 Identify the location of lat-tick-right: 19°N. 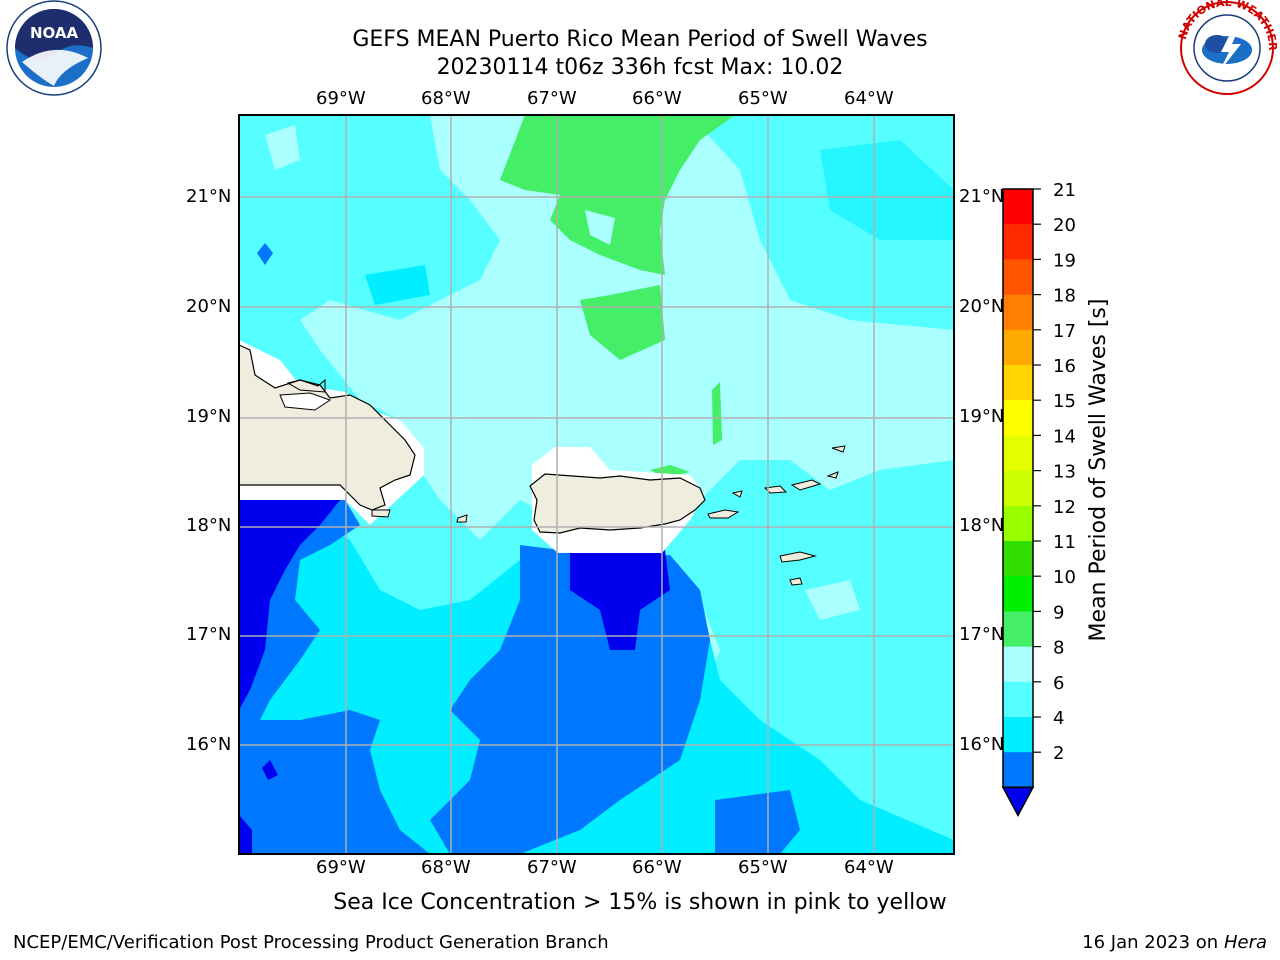
(982, 416).